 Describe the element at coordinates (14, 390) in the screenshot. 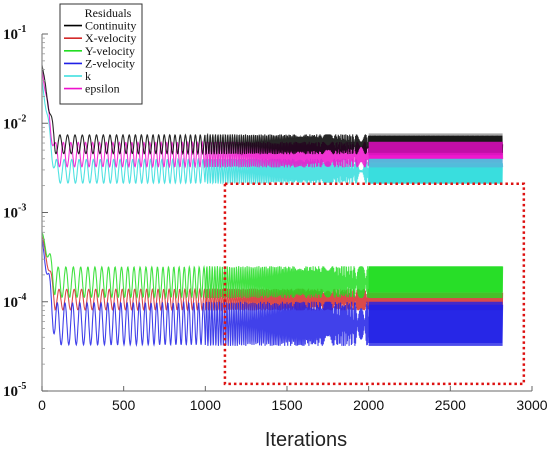

I see `y-tick-label: 10⁻⁵` at that location.